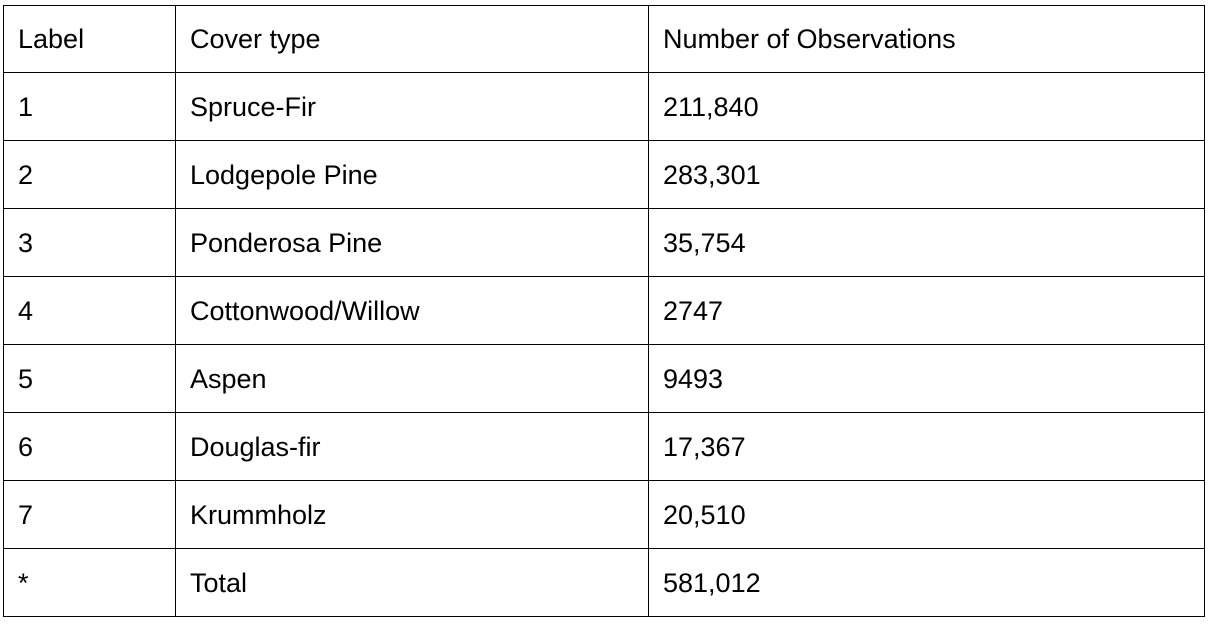 Image resolution: width=1208 pixels, height=640 pixels. I want to click on table-row: 2 Lodgepole Pine 283,301, so click(604, 174).